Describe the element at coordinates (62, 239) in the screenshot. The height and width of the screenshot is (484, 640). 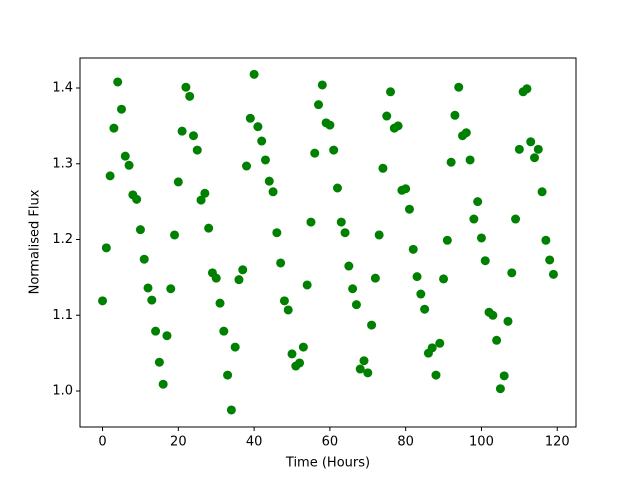
I see `y-tick-label: 1.2` at that location.